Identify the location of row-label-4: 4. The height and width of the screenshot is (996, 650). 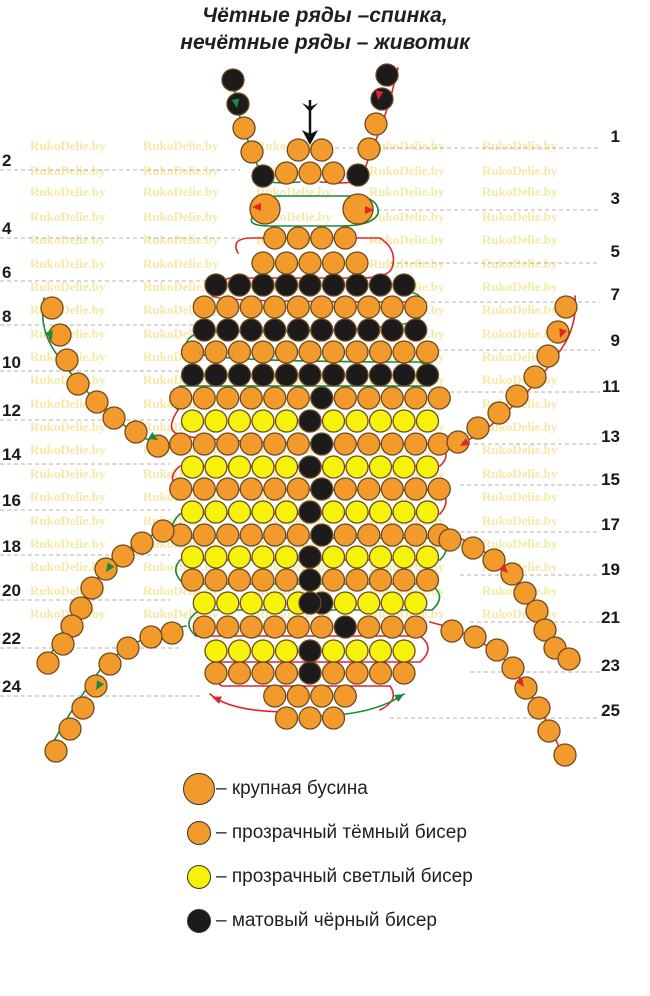
(7, 228).